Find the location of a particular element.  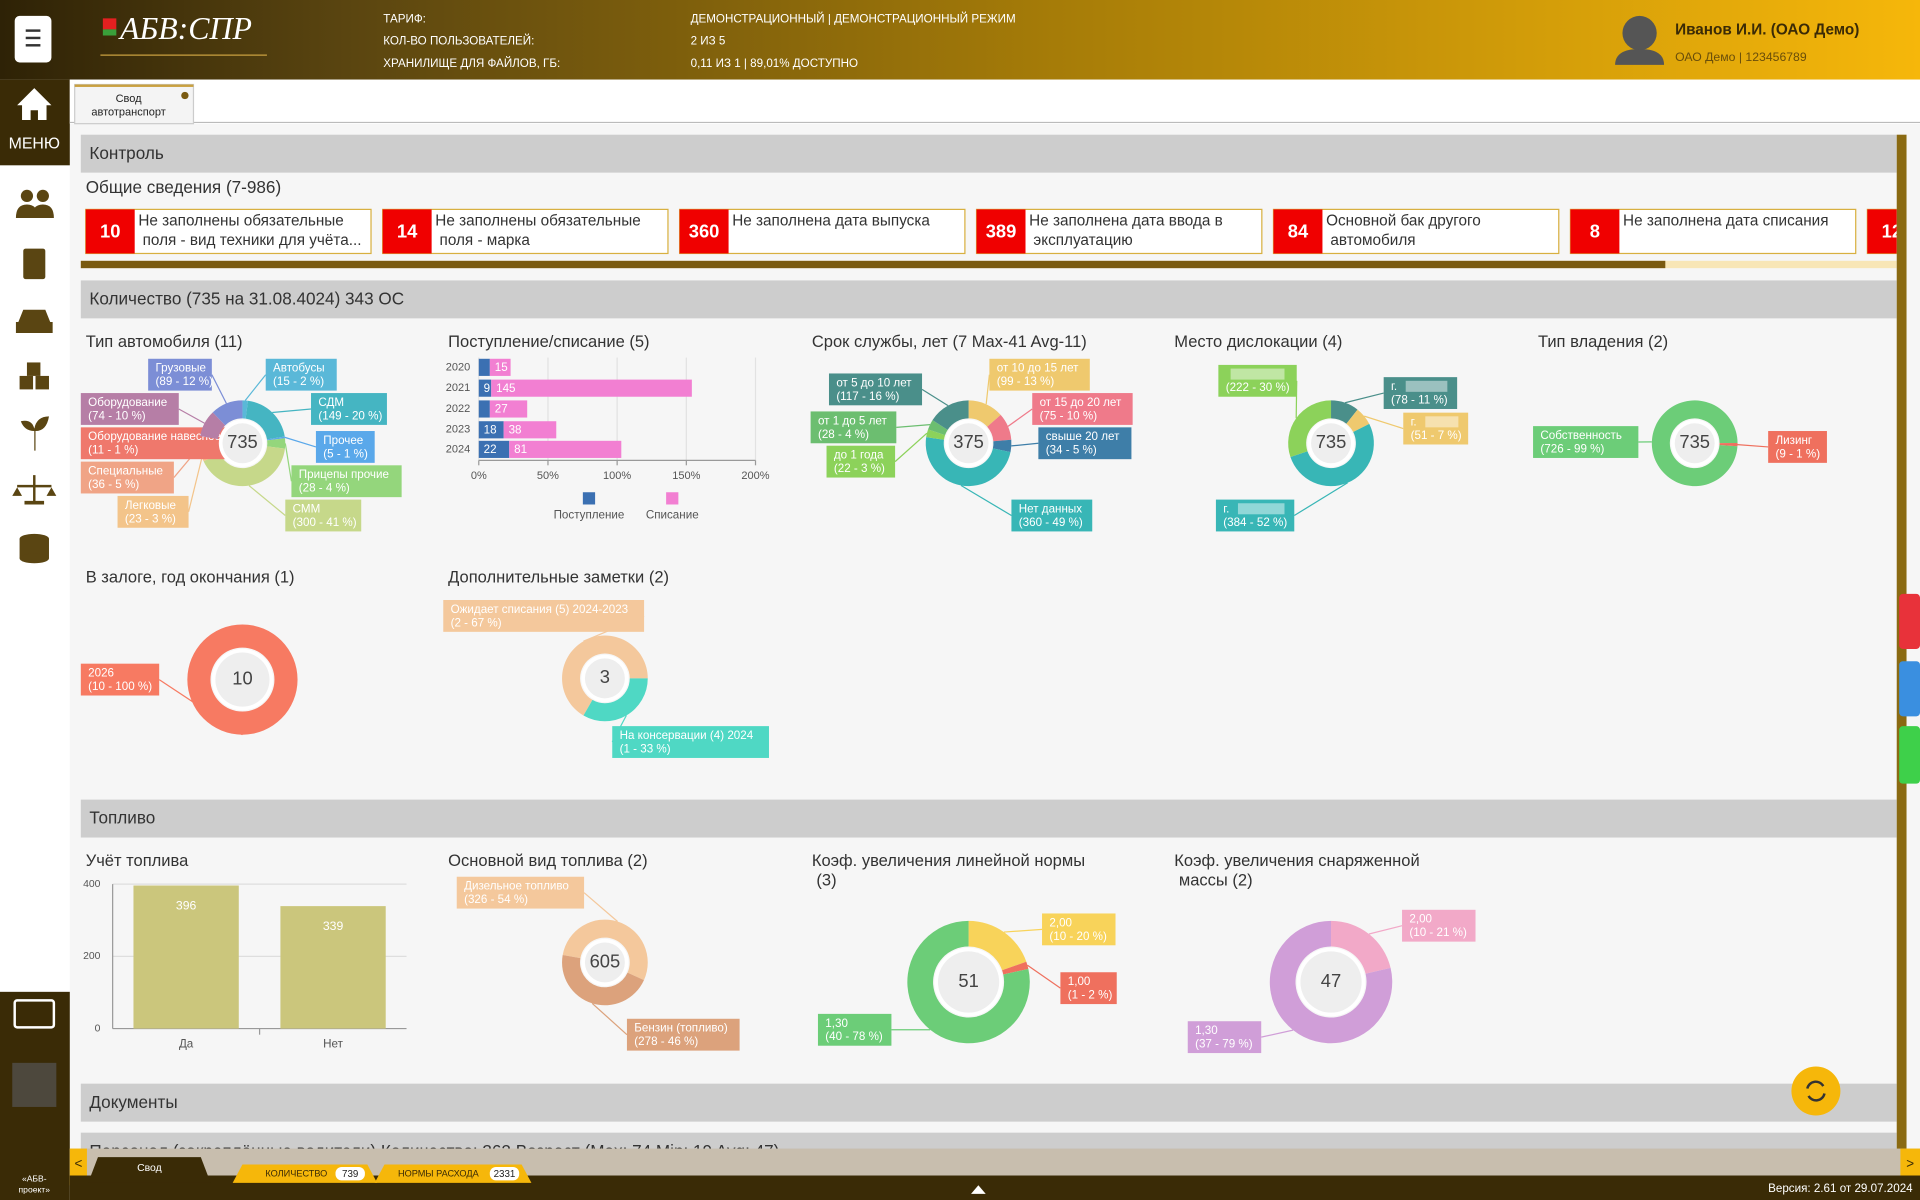

chart-title: Коэф. увеличения линейной нормы (3) is located at coordinates (948, 870).